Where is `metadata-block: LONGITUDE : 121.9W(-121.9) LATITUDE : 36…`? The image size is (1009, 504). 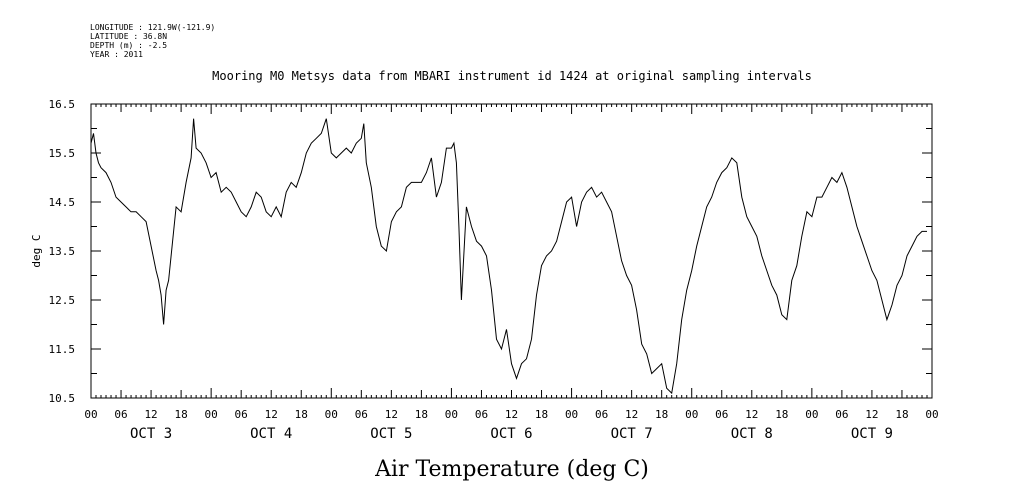 metadata-block: LONGITUDE : 121.9W(-121.9) LATITUDE : 36… is located at coordinates (152, 41).